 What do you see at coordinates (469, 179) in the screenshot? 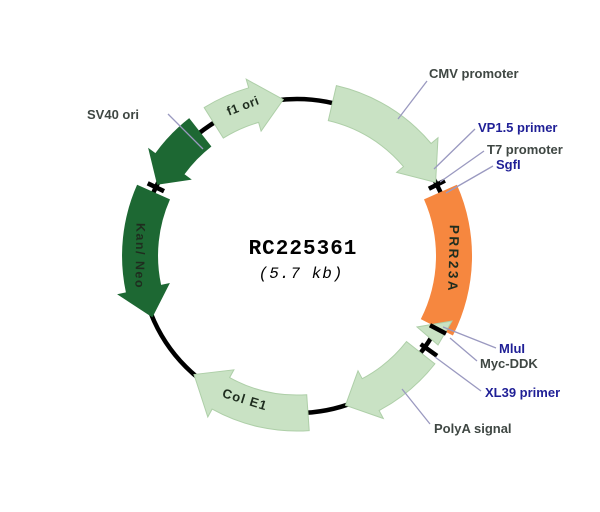
I see `sgfi-leader-line` at bounding box center [469, 179].